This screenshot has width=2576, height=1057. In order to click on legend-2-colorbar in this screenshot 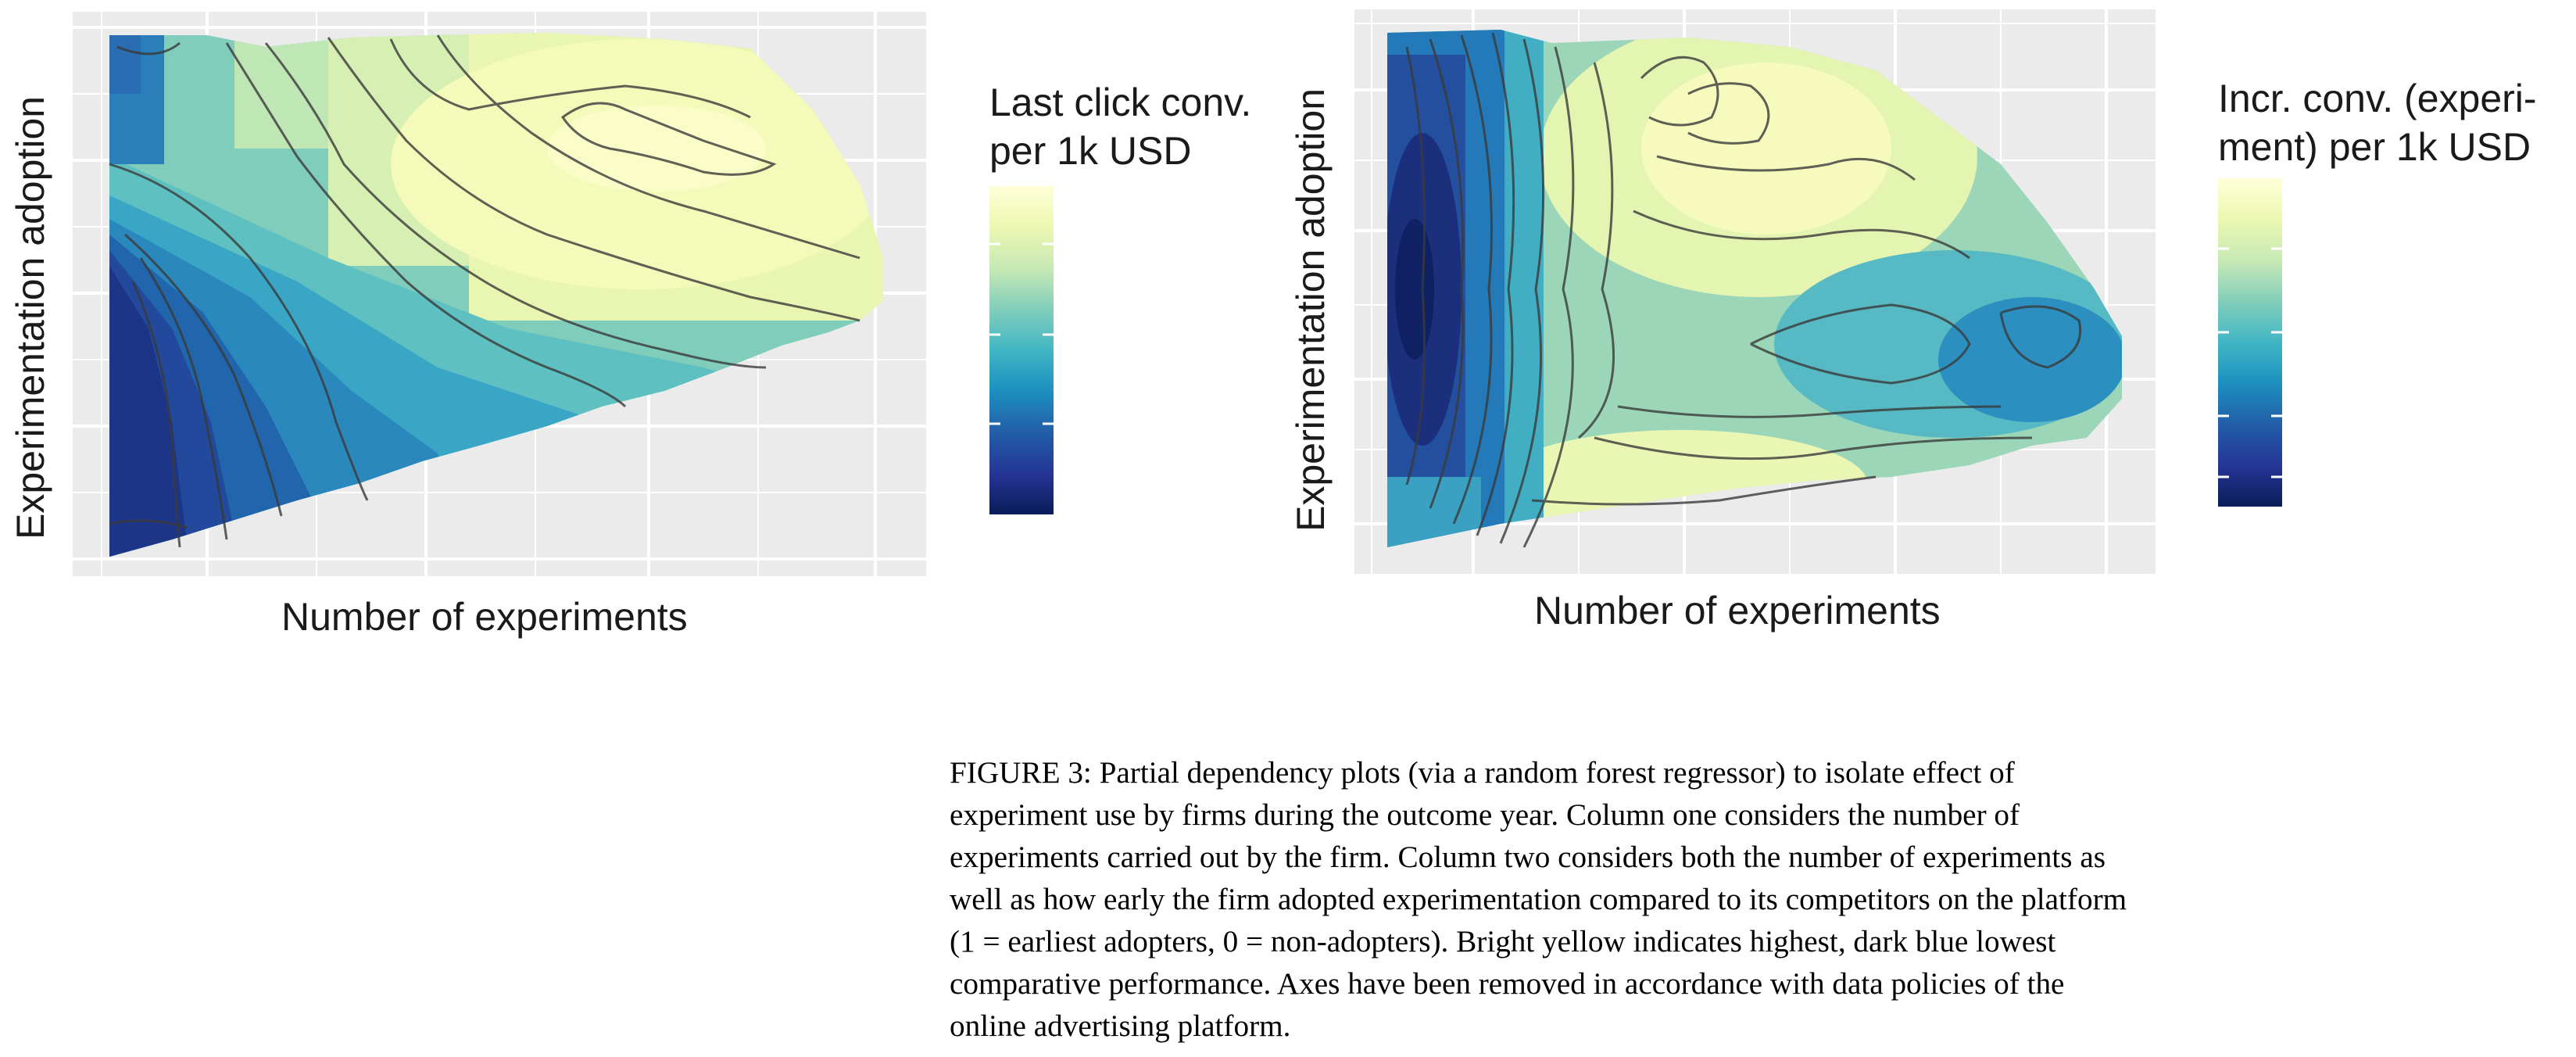, I will do `click(2250, 342)`.